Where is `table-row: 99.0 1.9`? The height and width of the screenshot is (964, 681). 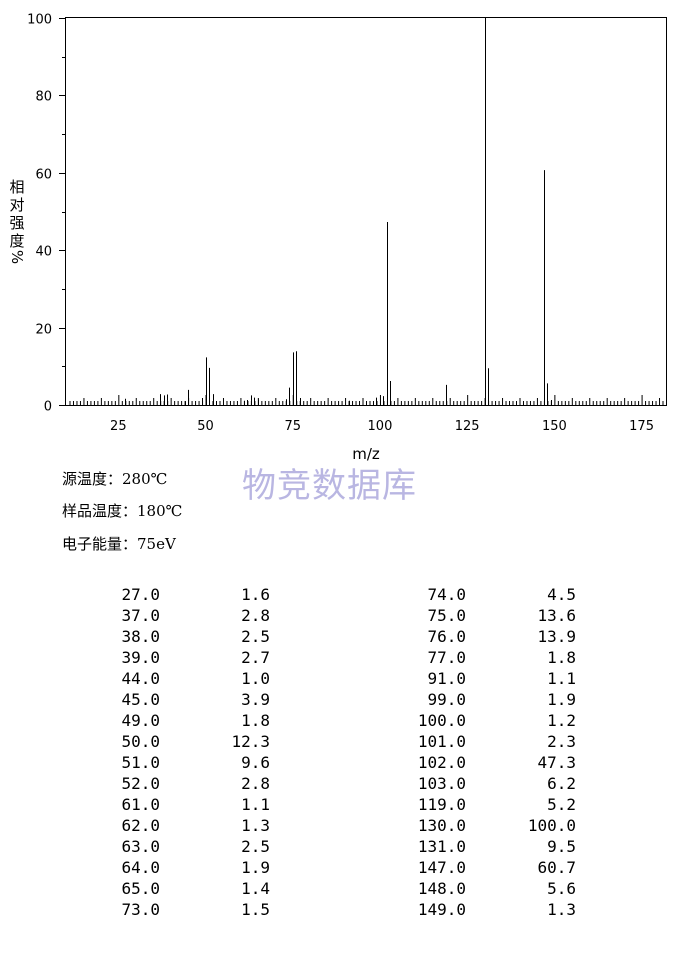 table-row: 99.0 1.9 is located at coordinates (490, 700).